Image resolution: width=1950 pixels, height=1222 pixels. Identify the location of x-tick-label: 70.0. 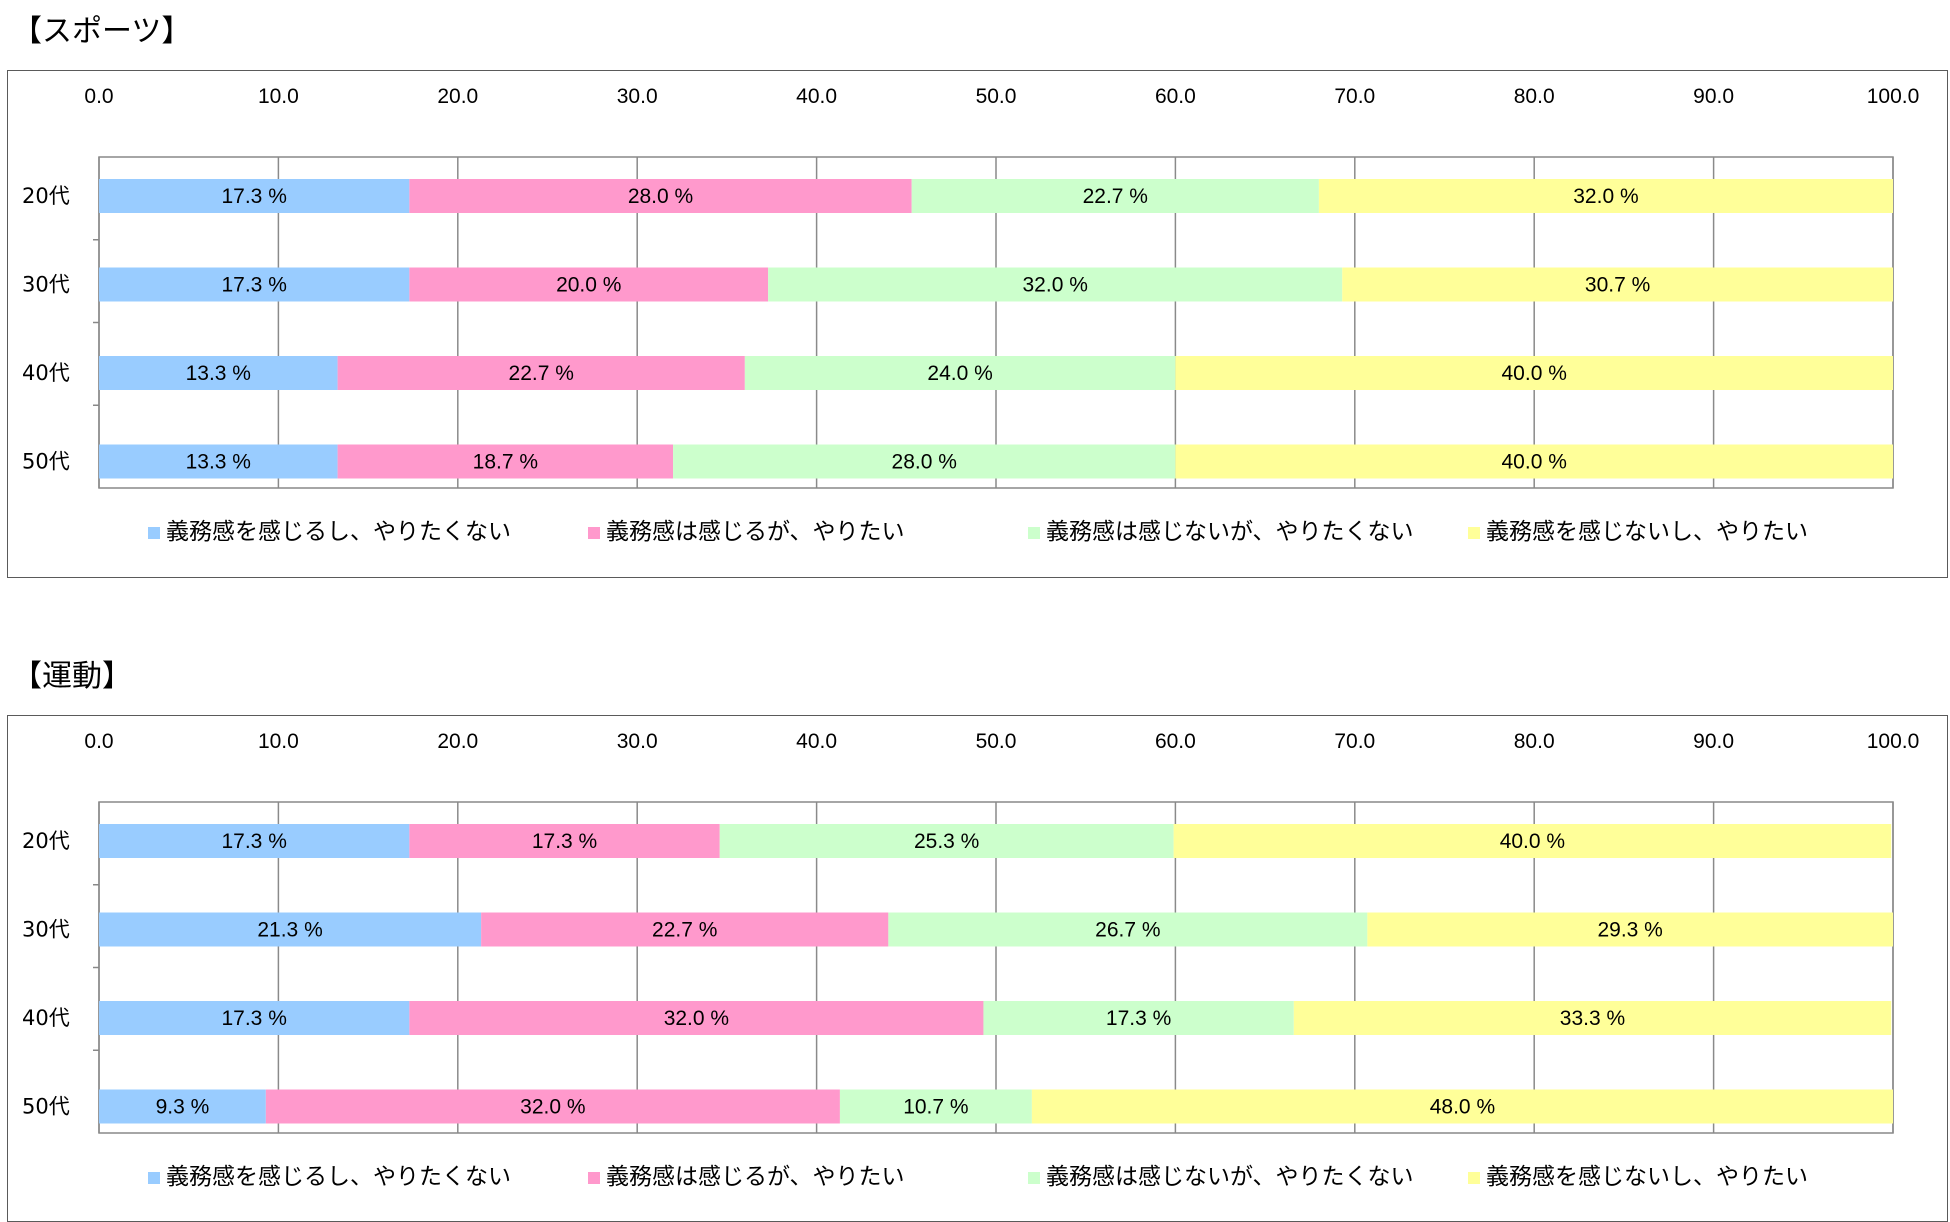
(1354, 741).